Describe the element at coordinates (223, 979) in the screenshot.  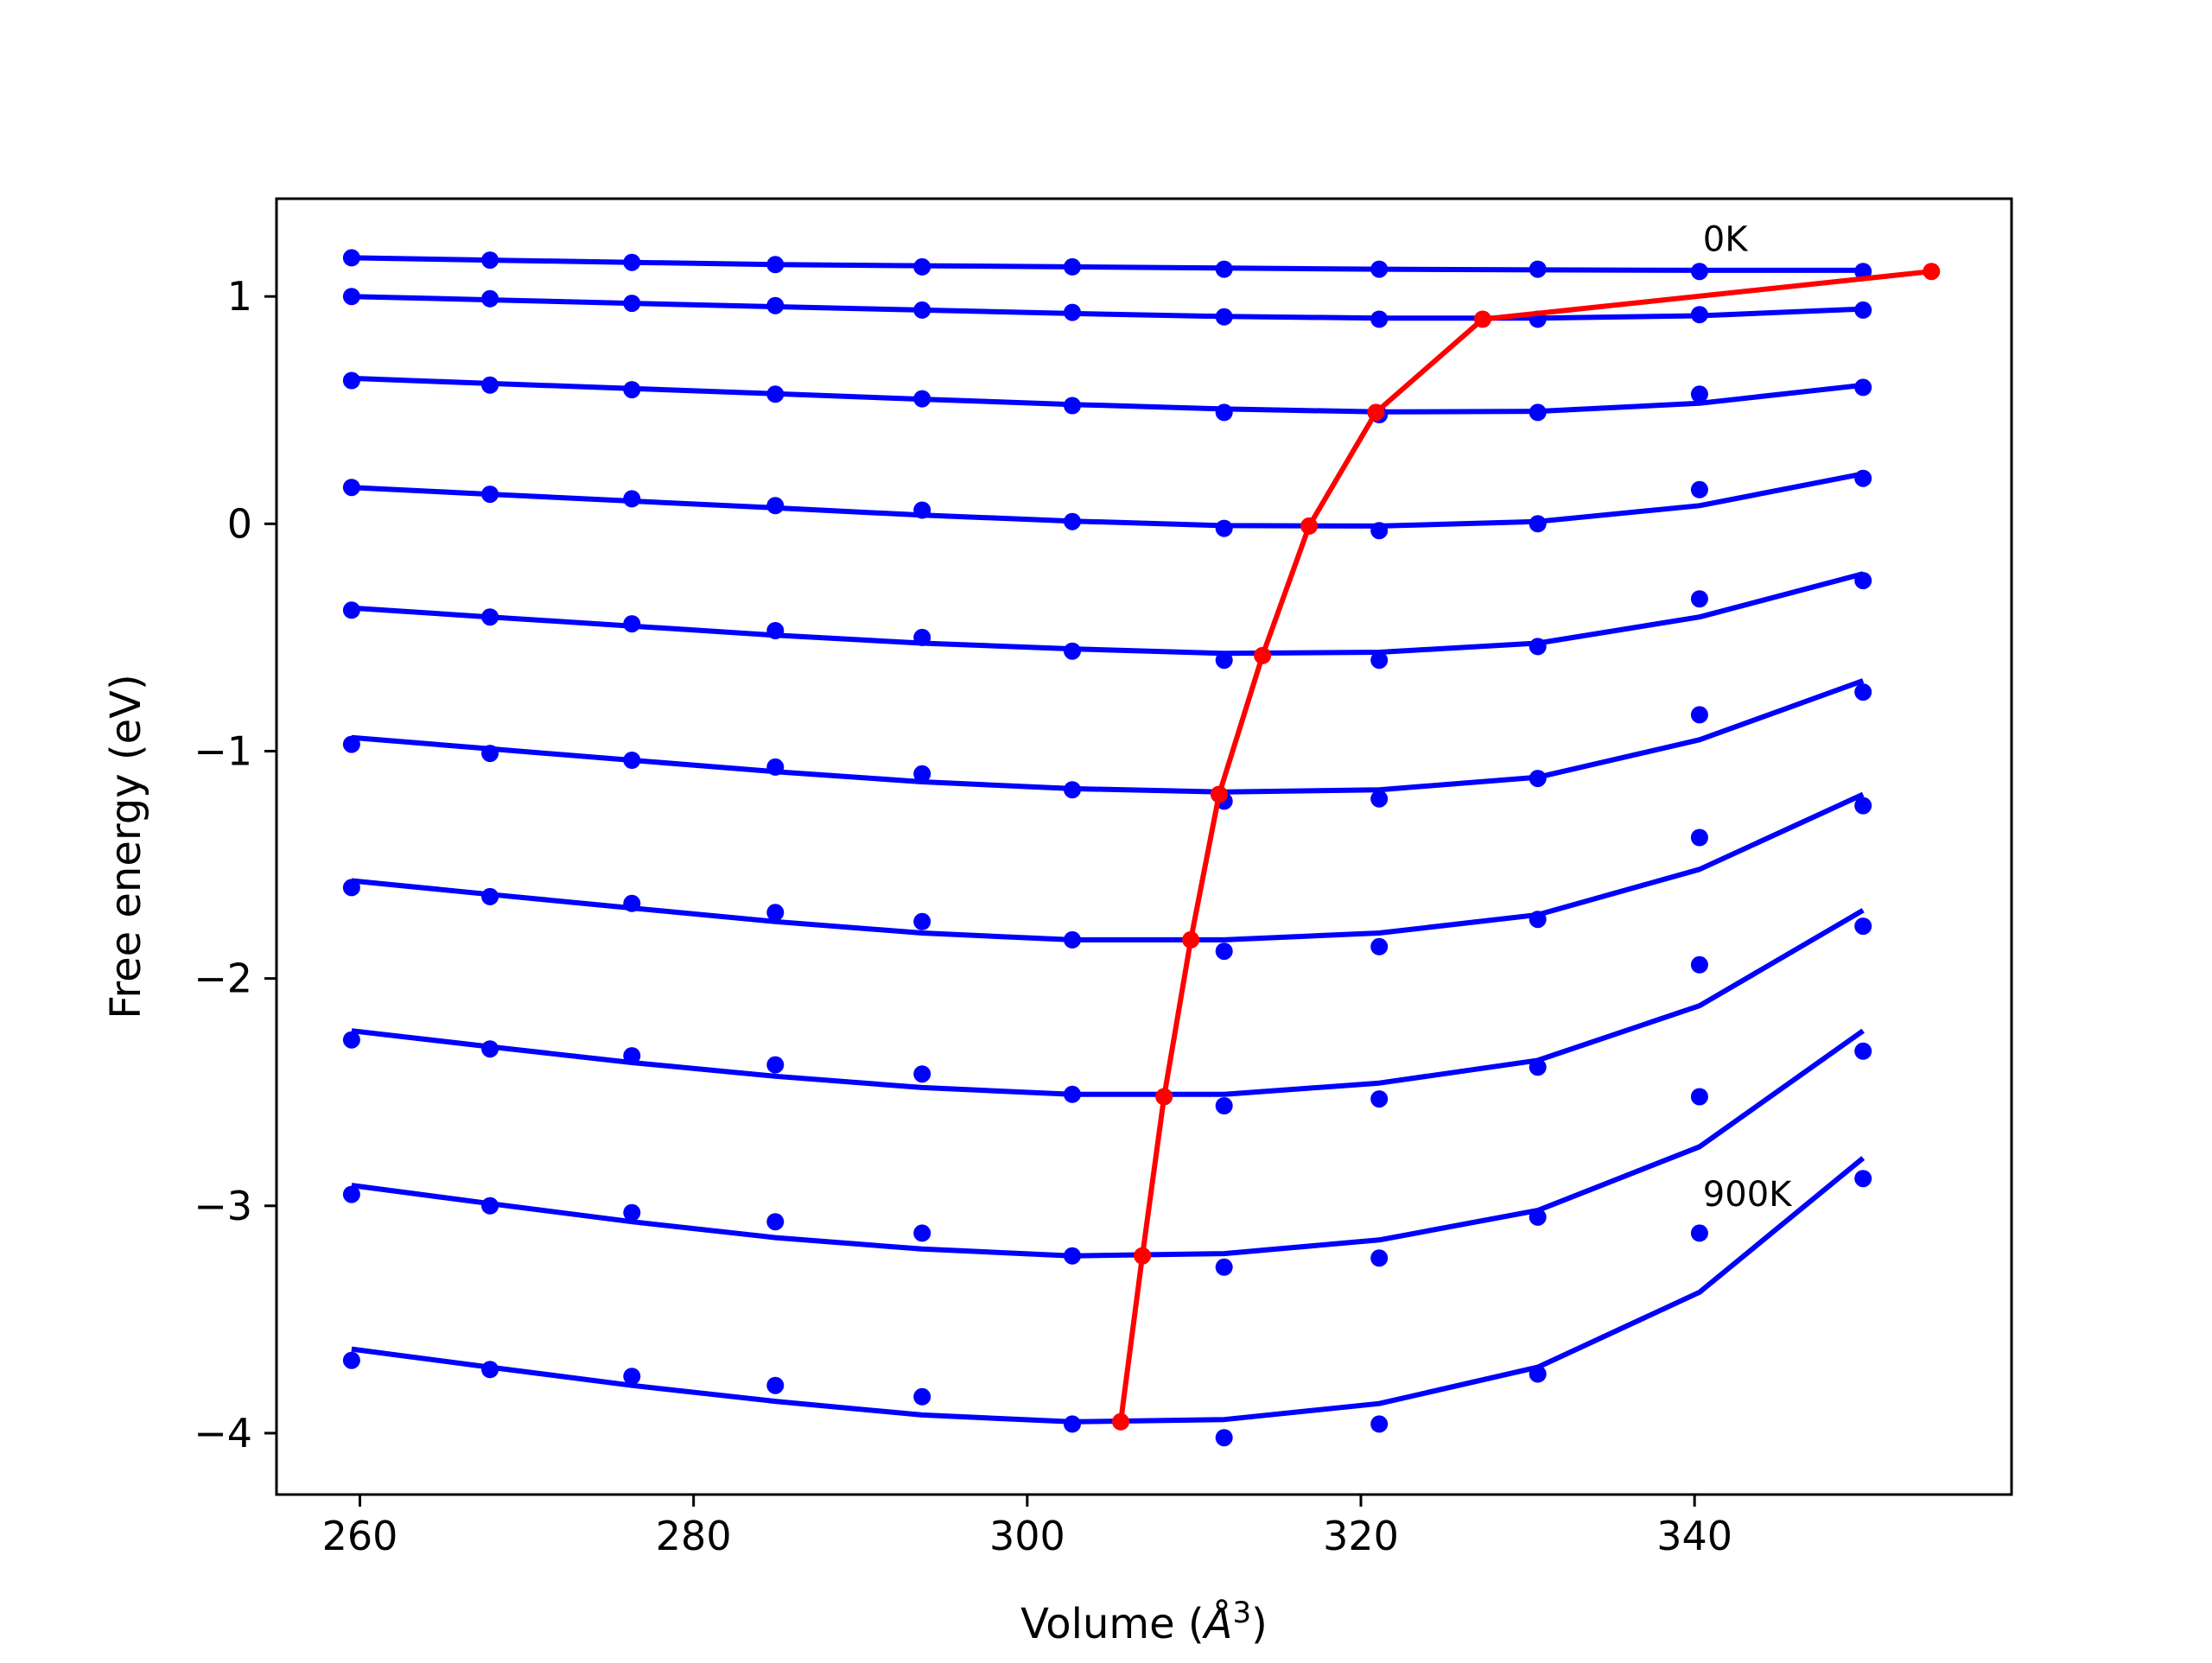
I see `y-tick-label: −2` at that location.